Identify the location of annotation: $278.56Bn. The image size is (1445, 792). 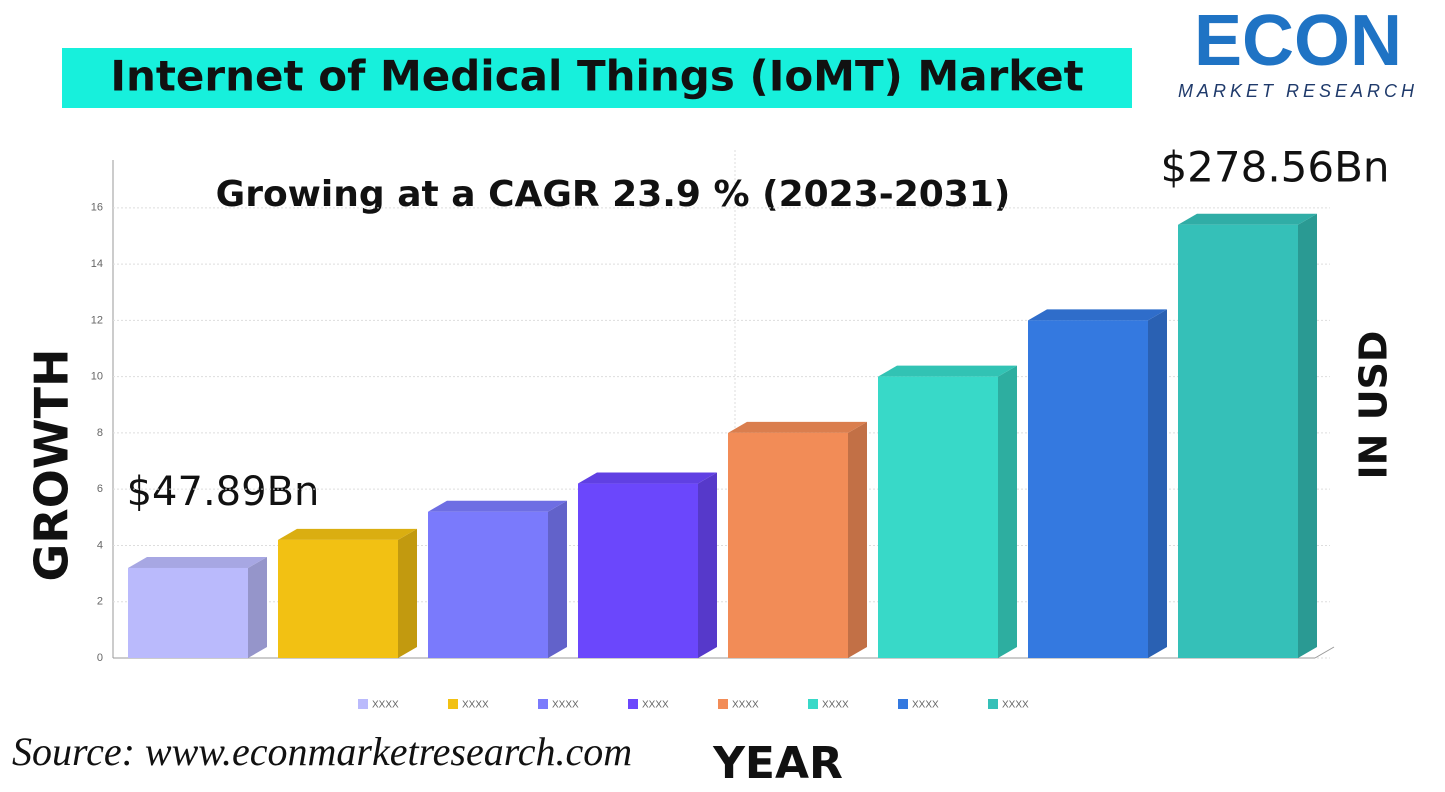
(1274, 167).